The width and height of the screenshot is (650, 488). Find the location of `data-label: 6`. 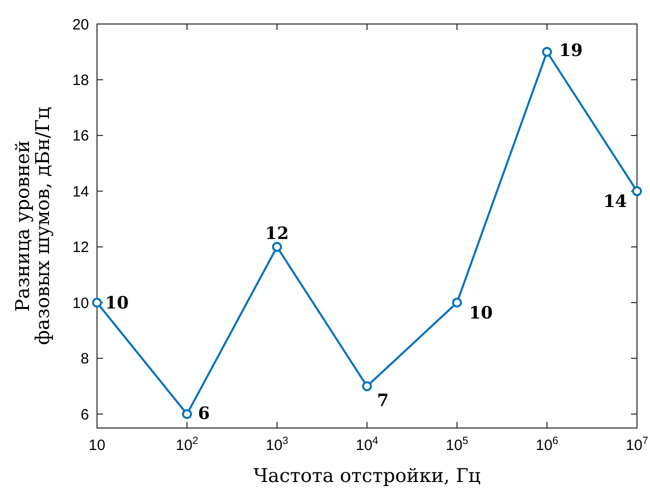

data-label: 6 is located at coordinates (204, 414).